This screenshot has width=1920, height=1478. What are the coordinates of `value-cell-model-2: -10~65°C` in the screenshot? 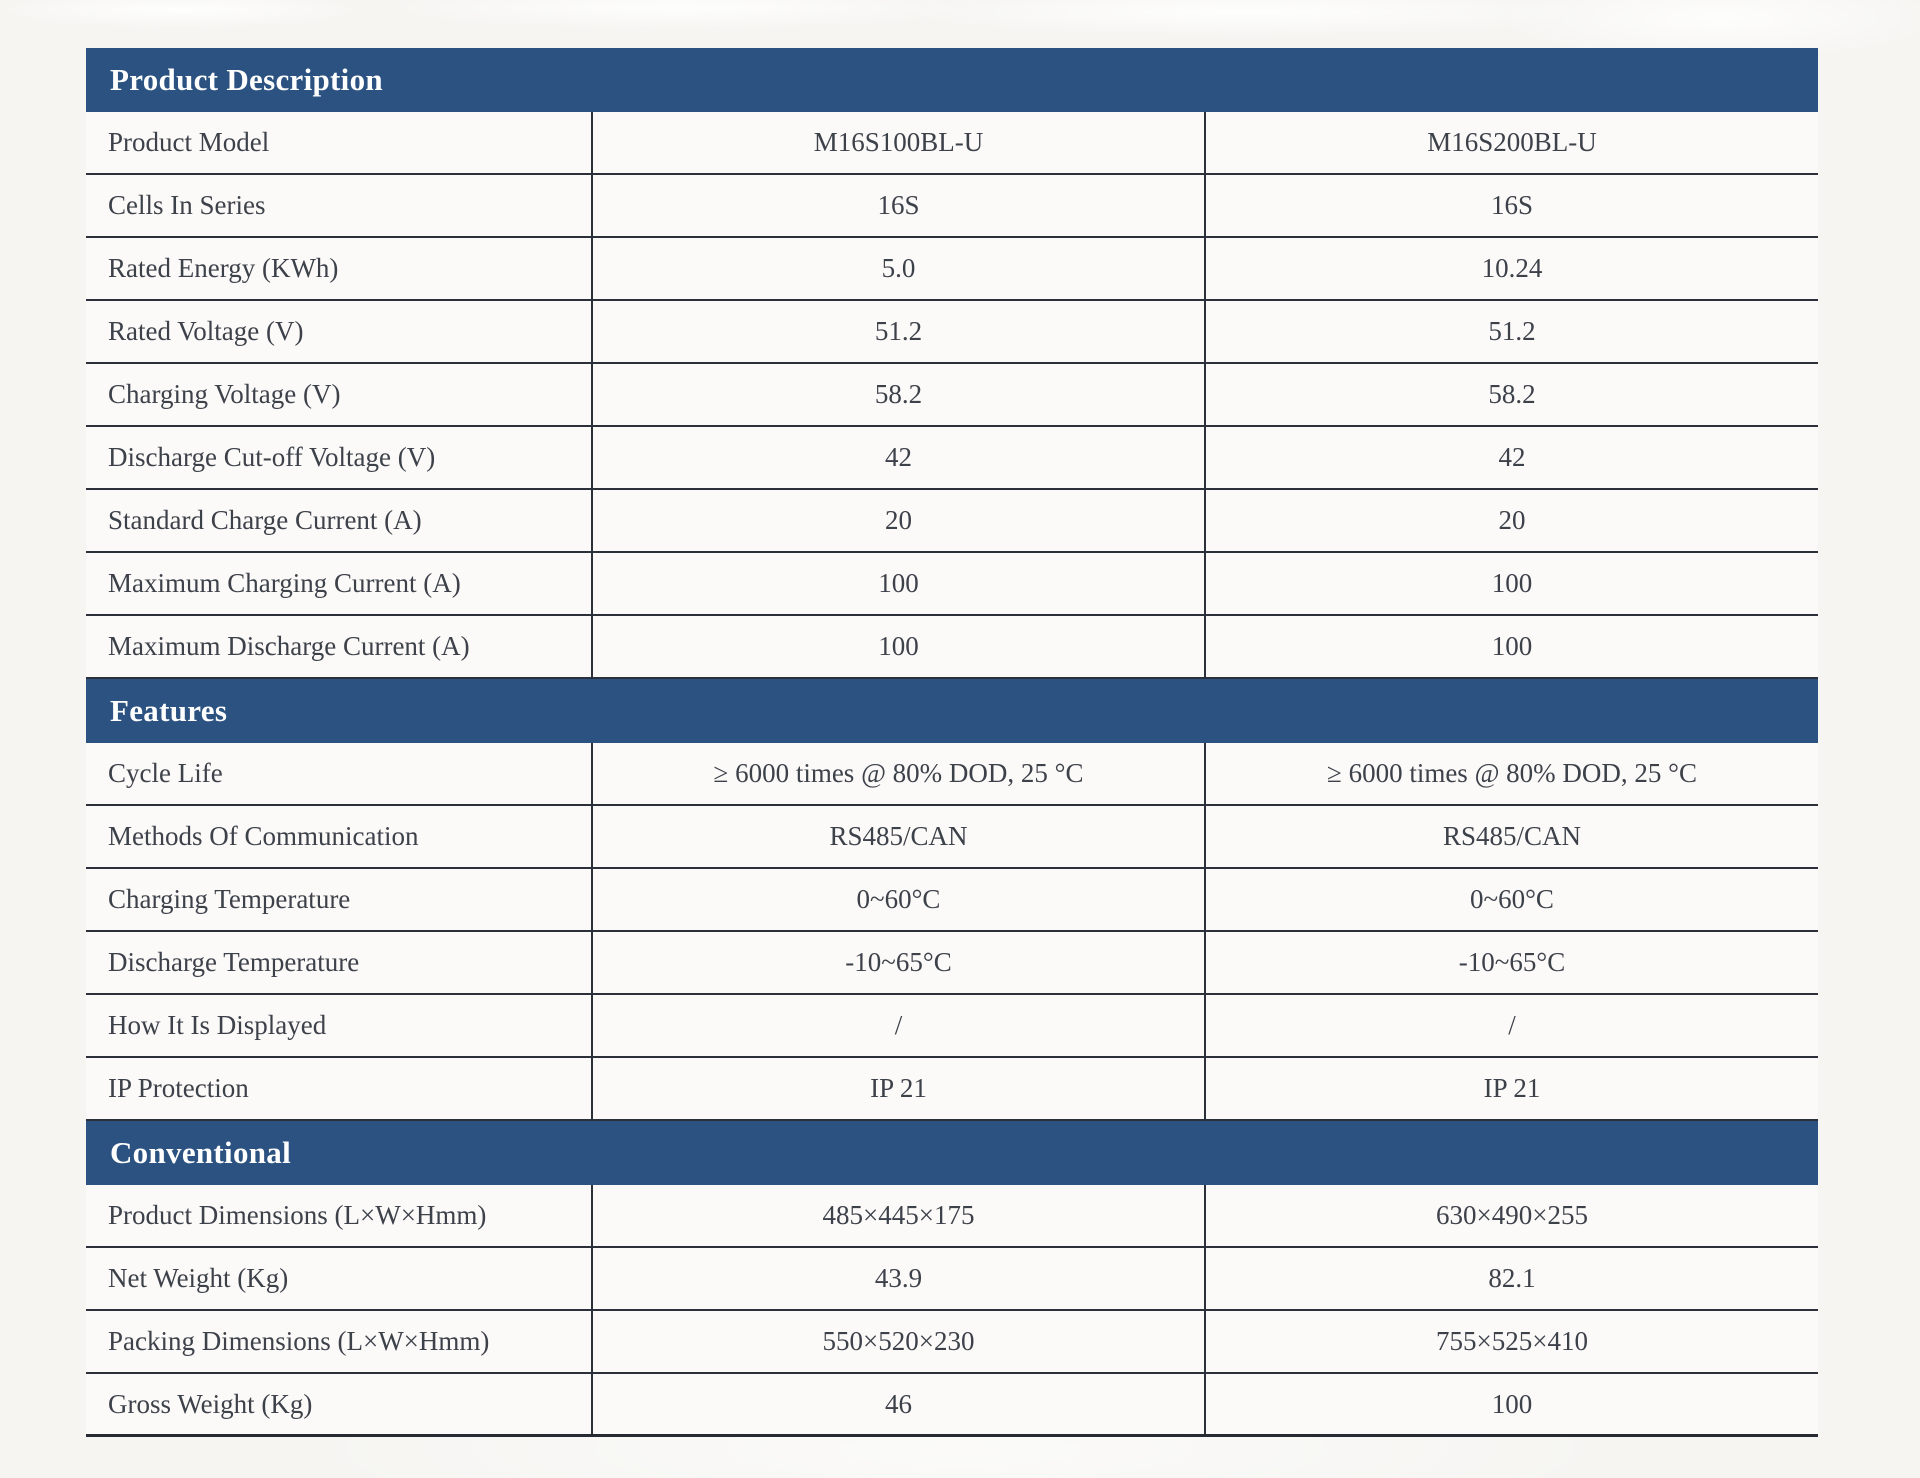 It's located at (1511, 962).